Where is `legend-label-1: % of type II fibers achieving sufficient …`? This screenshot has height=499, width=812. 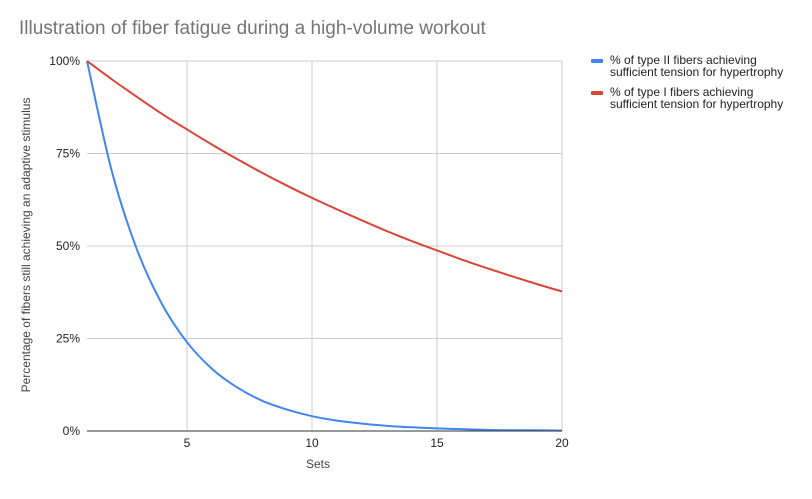
legend-label-1: % of type II fibers achieving sufficient … is located at coordinates (696, 66).